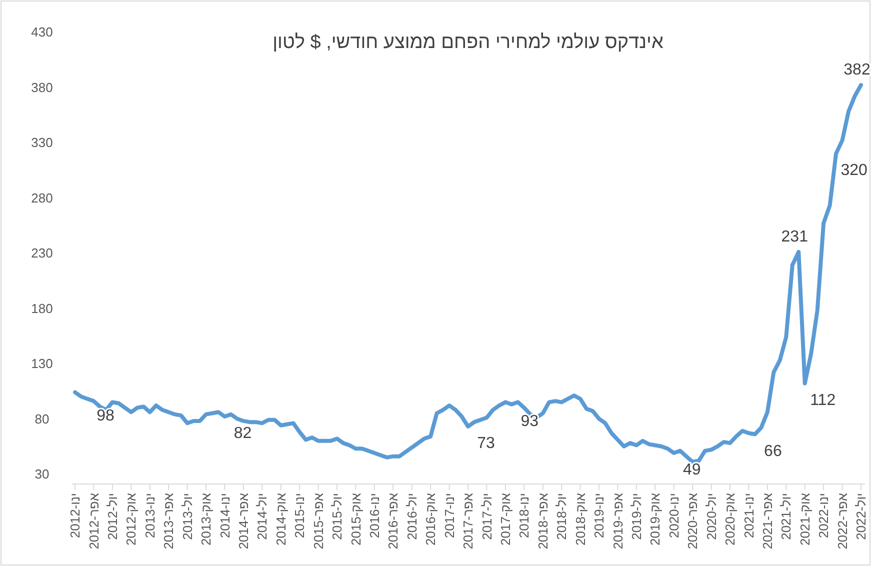 The height and width of the screenshot is (568, 883). I want to click on y-tick-label: 30, so click(42, 474).